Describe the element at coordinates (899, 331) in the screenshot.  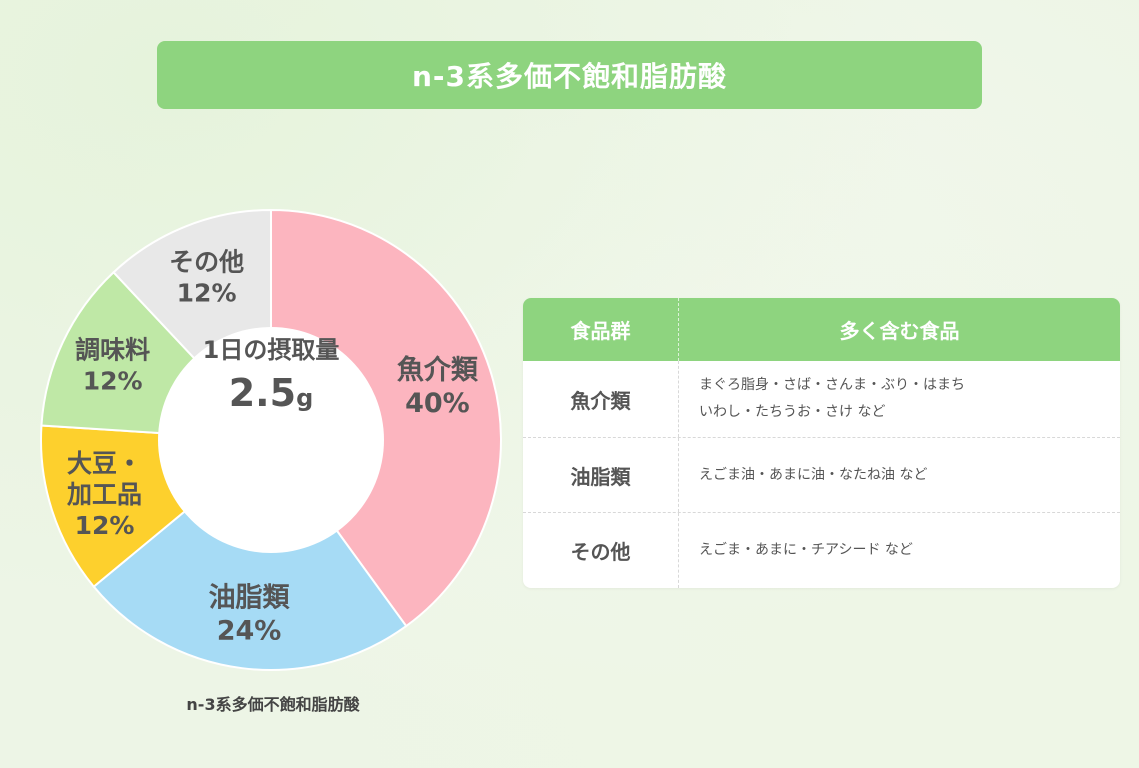
I see `header-foods: 多く含む食品` at that location.